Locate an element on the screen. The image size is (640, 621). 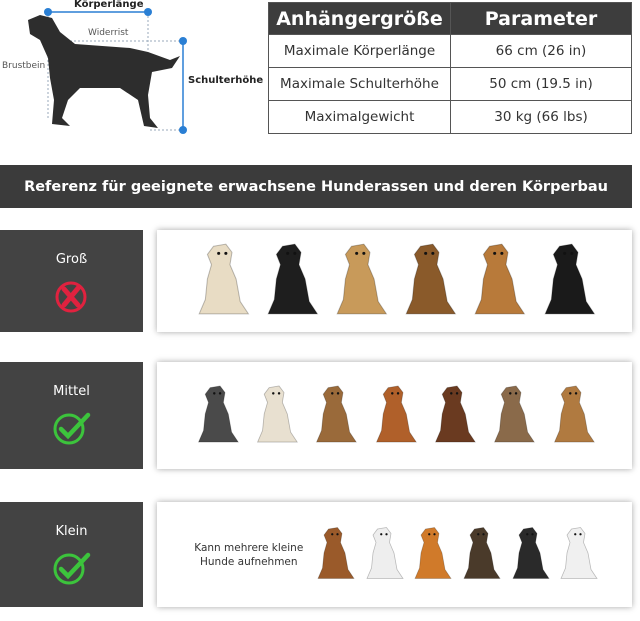
cell: 66 cm (26 in) is located at coordinates (541, 51).